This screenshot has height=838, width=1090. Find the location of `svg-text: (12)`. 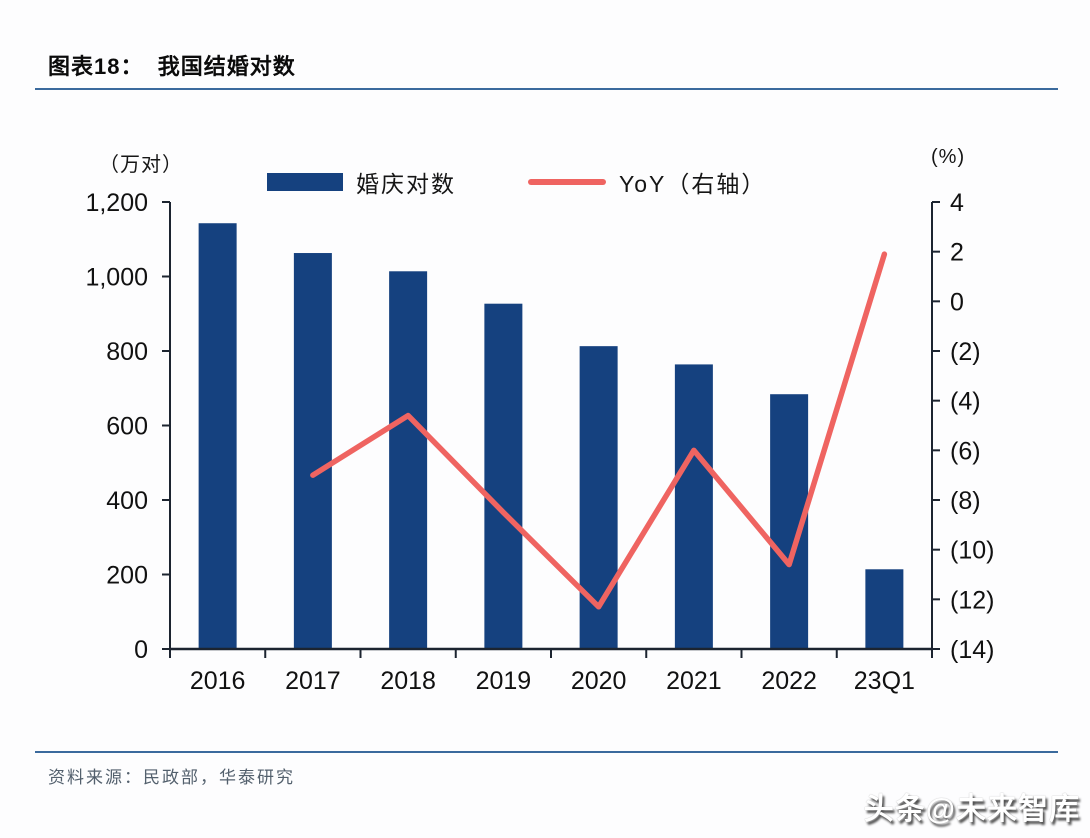

svg-text: (12) is located at coordinates (972, 600).